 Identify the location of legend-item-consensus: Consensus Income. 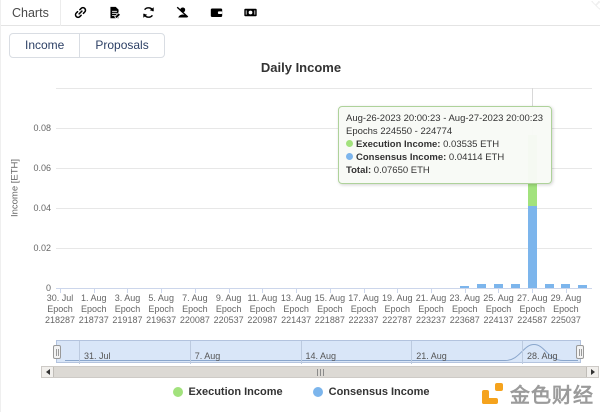
(371, 392).